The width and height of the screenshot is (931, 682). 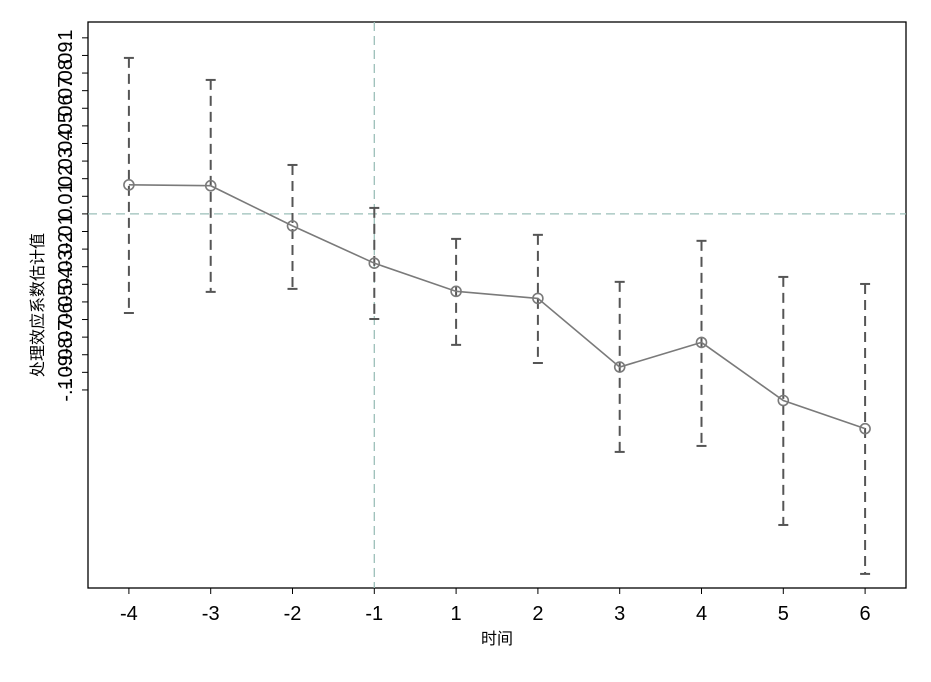 What do you see at coordinates (374, 614) in the screenshot?
I see `x-tick-label: -1` at bounding box center [374, 614].